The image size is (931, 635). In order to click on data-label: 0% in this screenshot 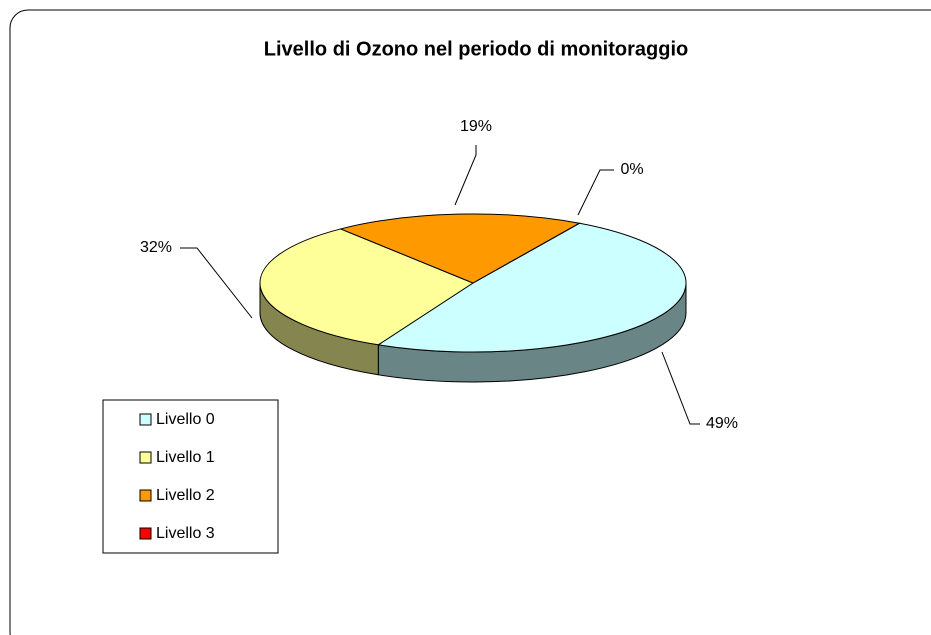, I will do `click(631, 169)`.